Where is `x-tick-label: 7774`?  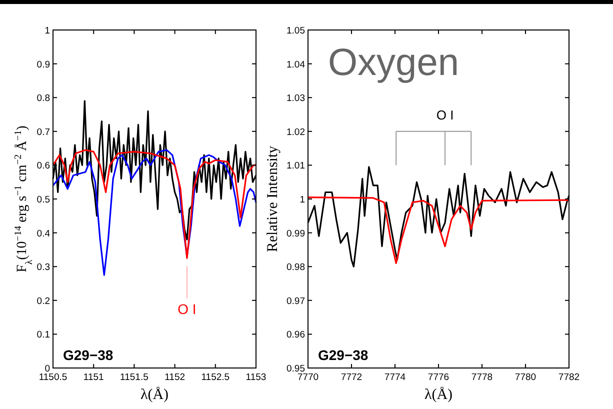 x-tick-label: 7774 is located at coordinates (395, 377).